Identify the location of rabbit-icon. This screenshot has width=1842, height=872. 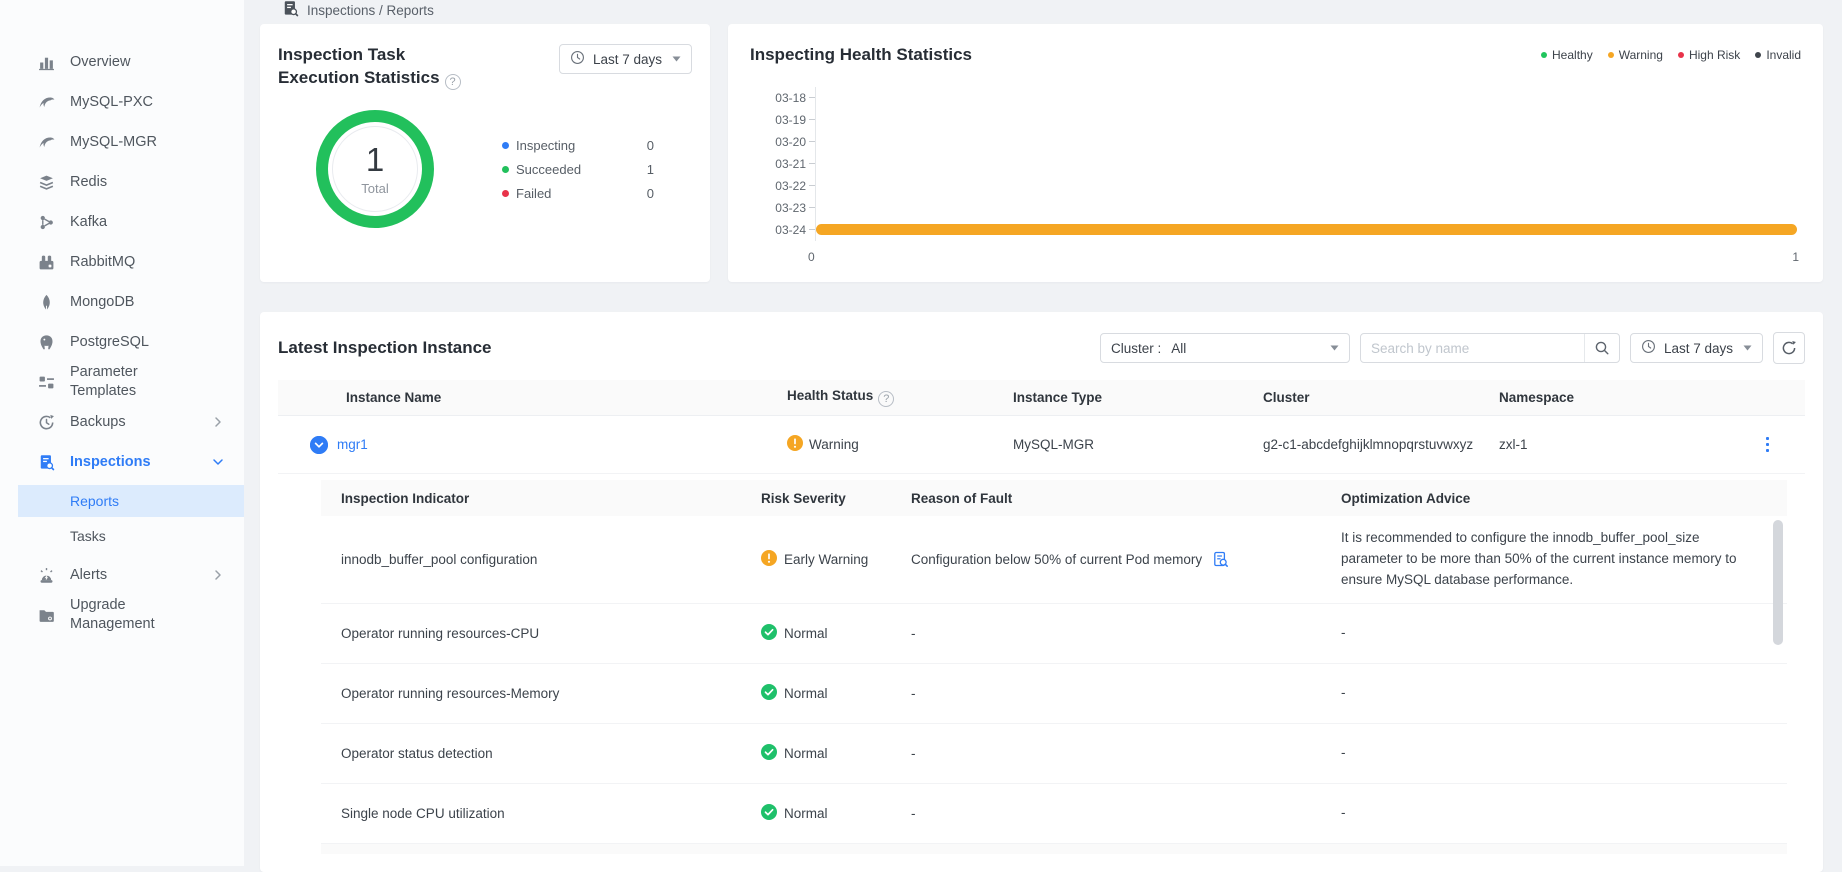
(46, 262).